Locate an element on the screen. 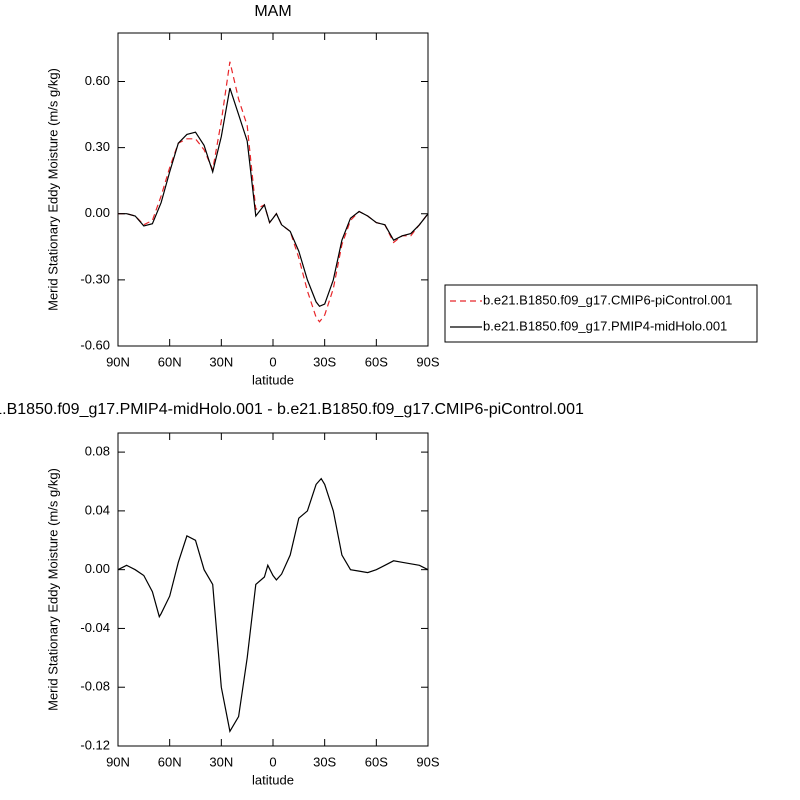  y-tick-label: 0.60 is located at coordinates (97, 80).